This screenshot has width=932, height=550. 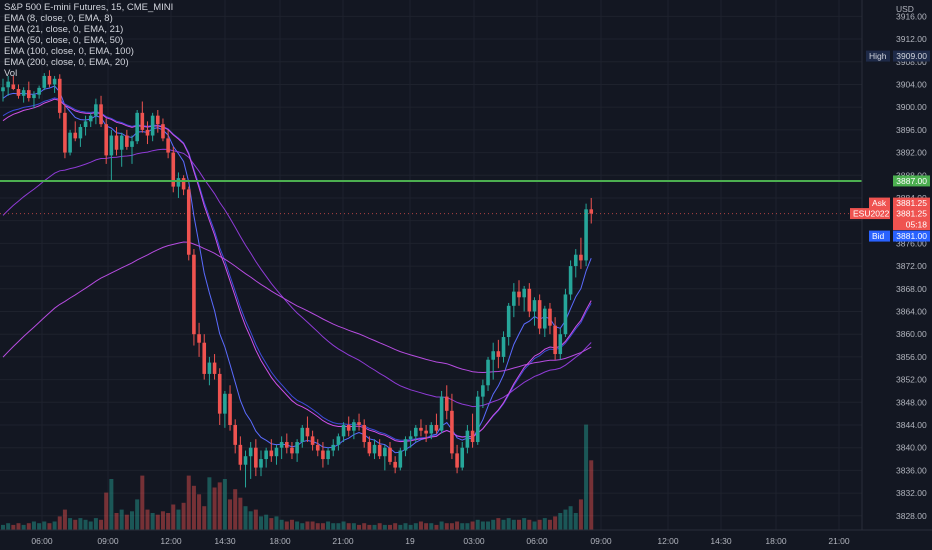 I want to click on legend-ema-200: EMA (200, close, 0, EMA, 20), so click(x=66, y=62).